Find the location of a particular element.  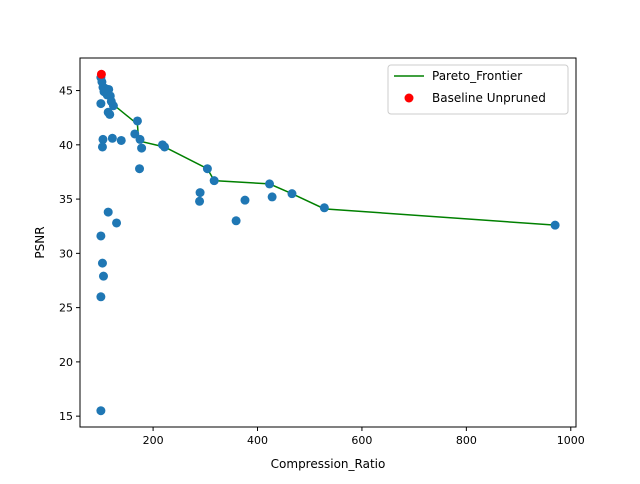

y-axis-label: PSNR is located at coordinates (40, 242).